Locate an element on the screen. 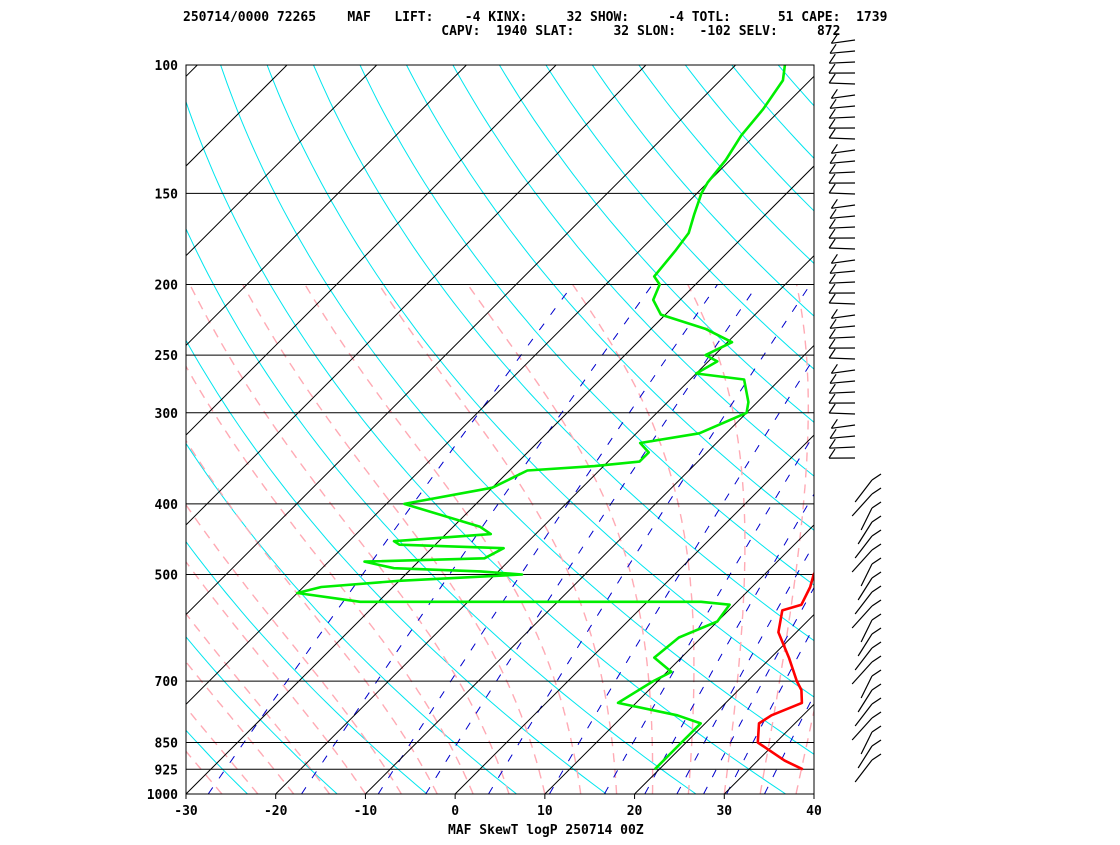 The width and height of the screenshot is (1120, 845). pressure-tick-label: 700 is located at coordinates (167, 682).